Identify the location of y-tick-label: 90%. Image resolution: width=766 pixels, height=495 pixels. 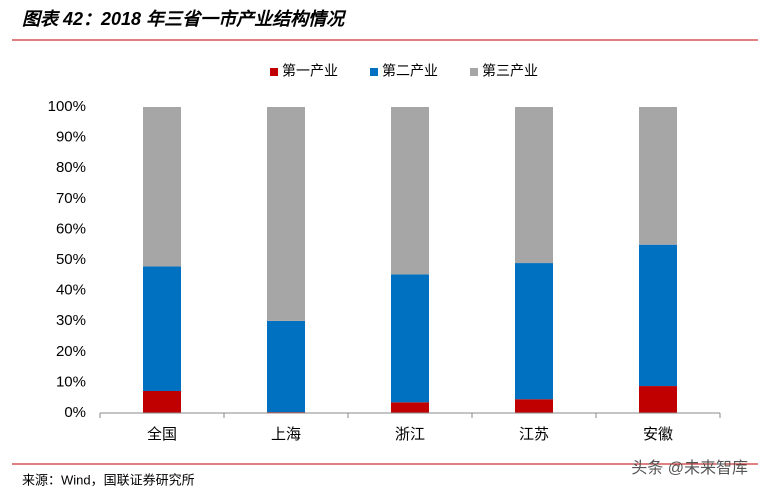
(71, 137).